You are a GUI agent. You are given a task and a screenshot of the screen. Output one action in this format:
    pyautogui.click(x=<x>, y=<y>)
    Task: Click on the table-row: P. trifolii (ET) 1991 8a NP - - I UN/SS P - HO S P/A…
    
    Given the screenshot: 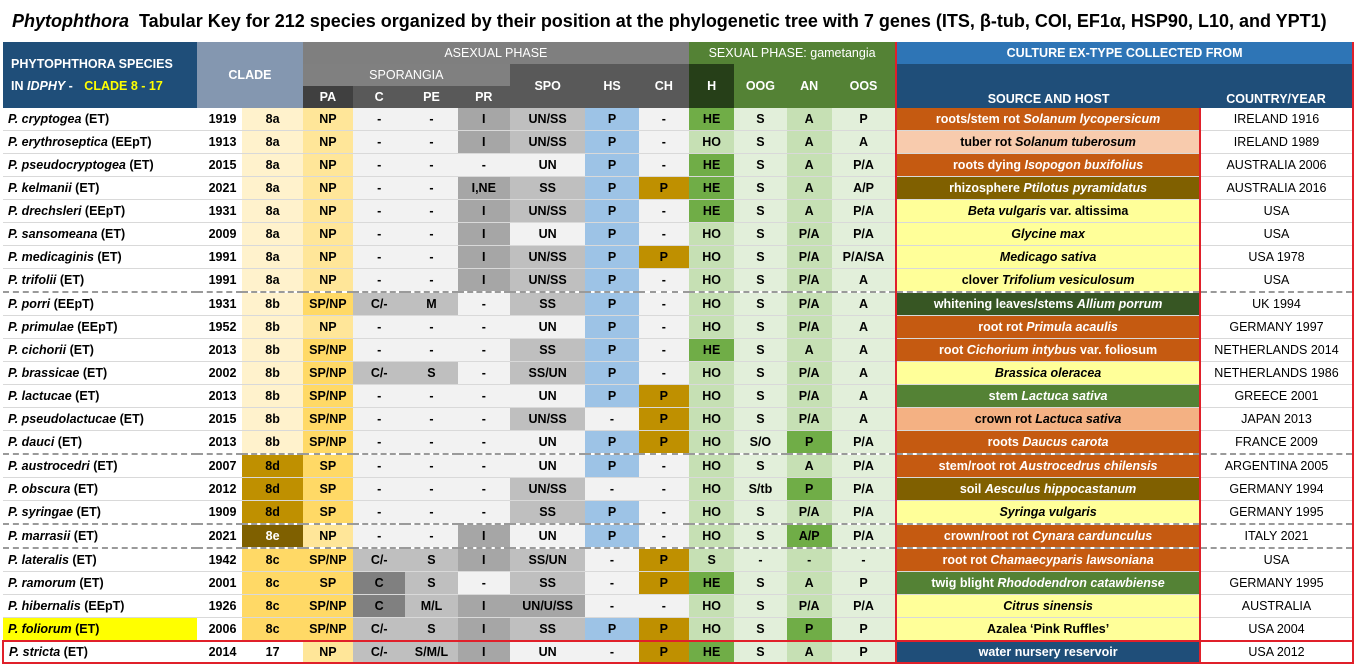 What is the action you would take?
    pyautogui.click(x=679, y=280)
    